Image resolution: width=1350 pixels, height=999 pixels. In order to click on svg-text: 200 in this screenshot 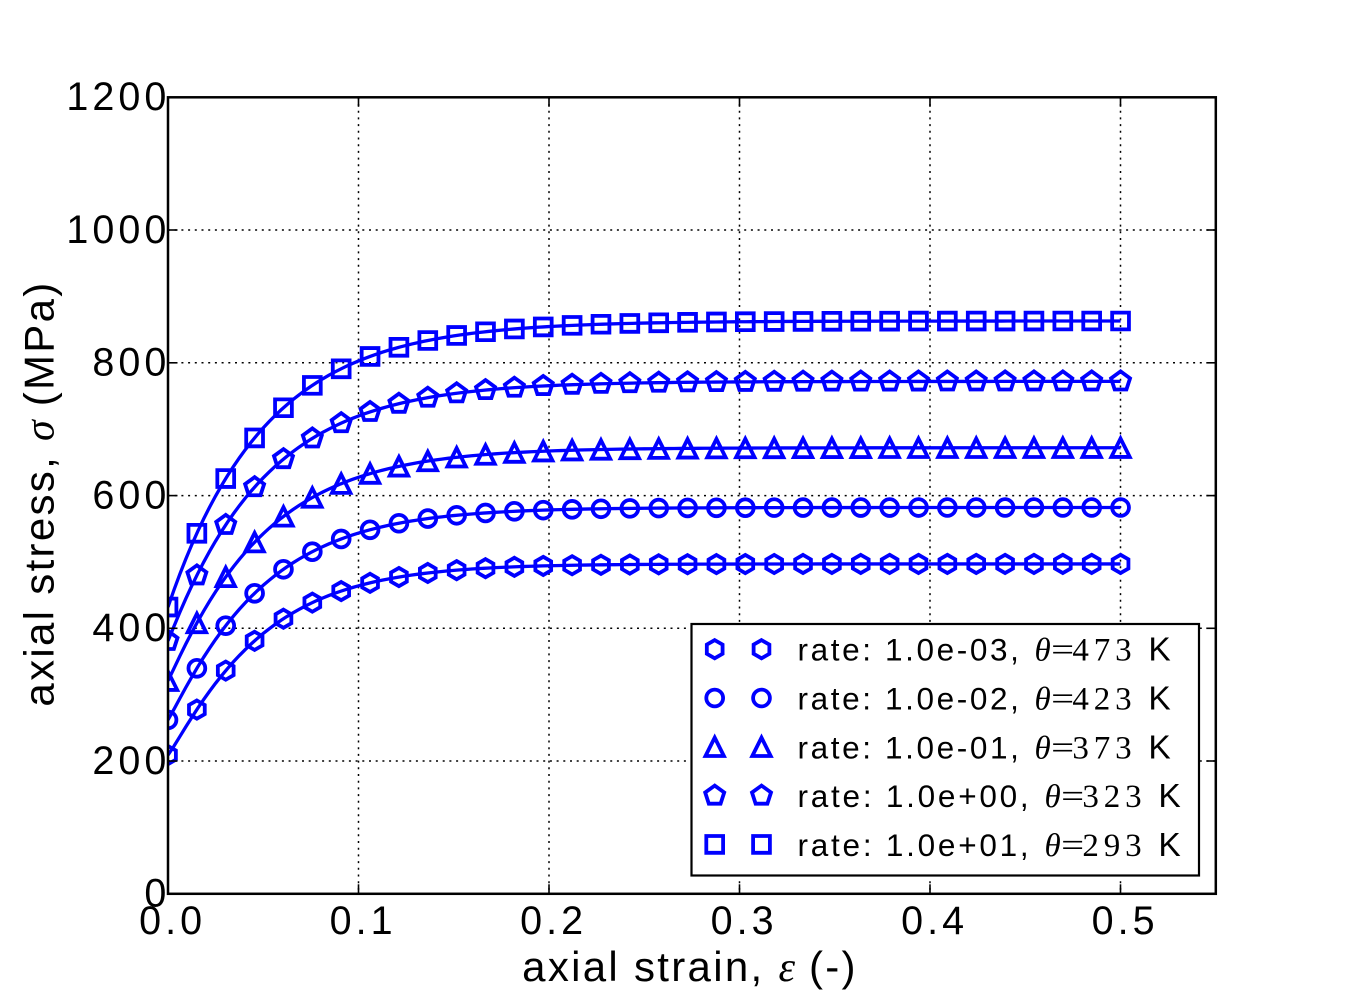, I will do `click(131, 761)`.